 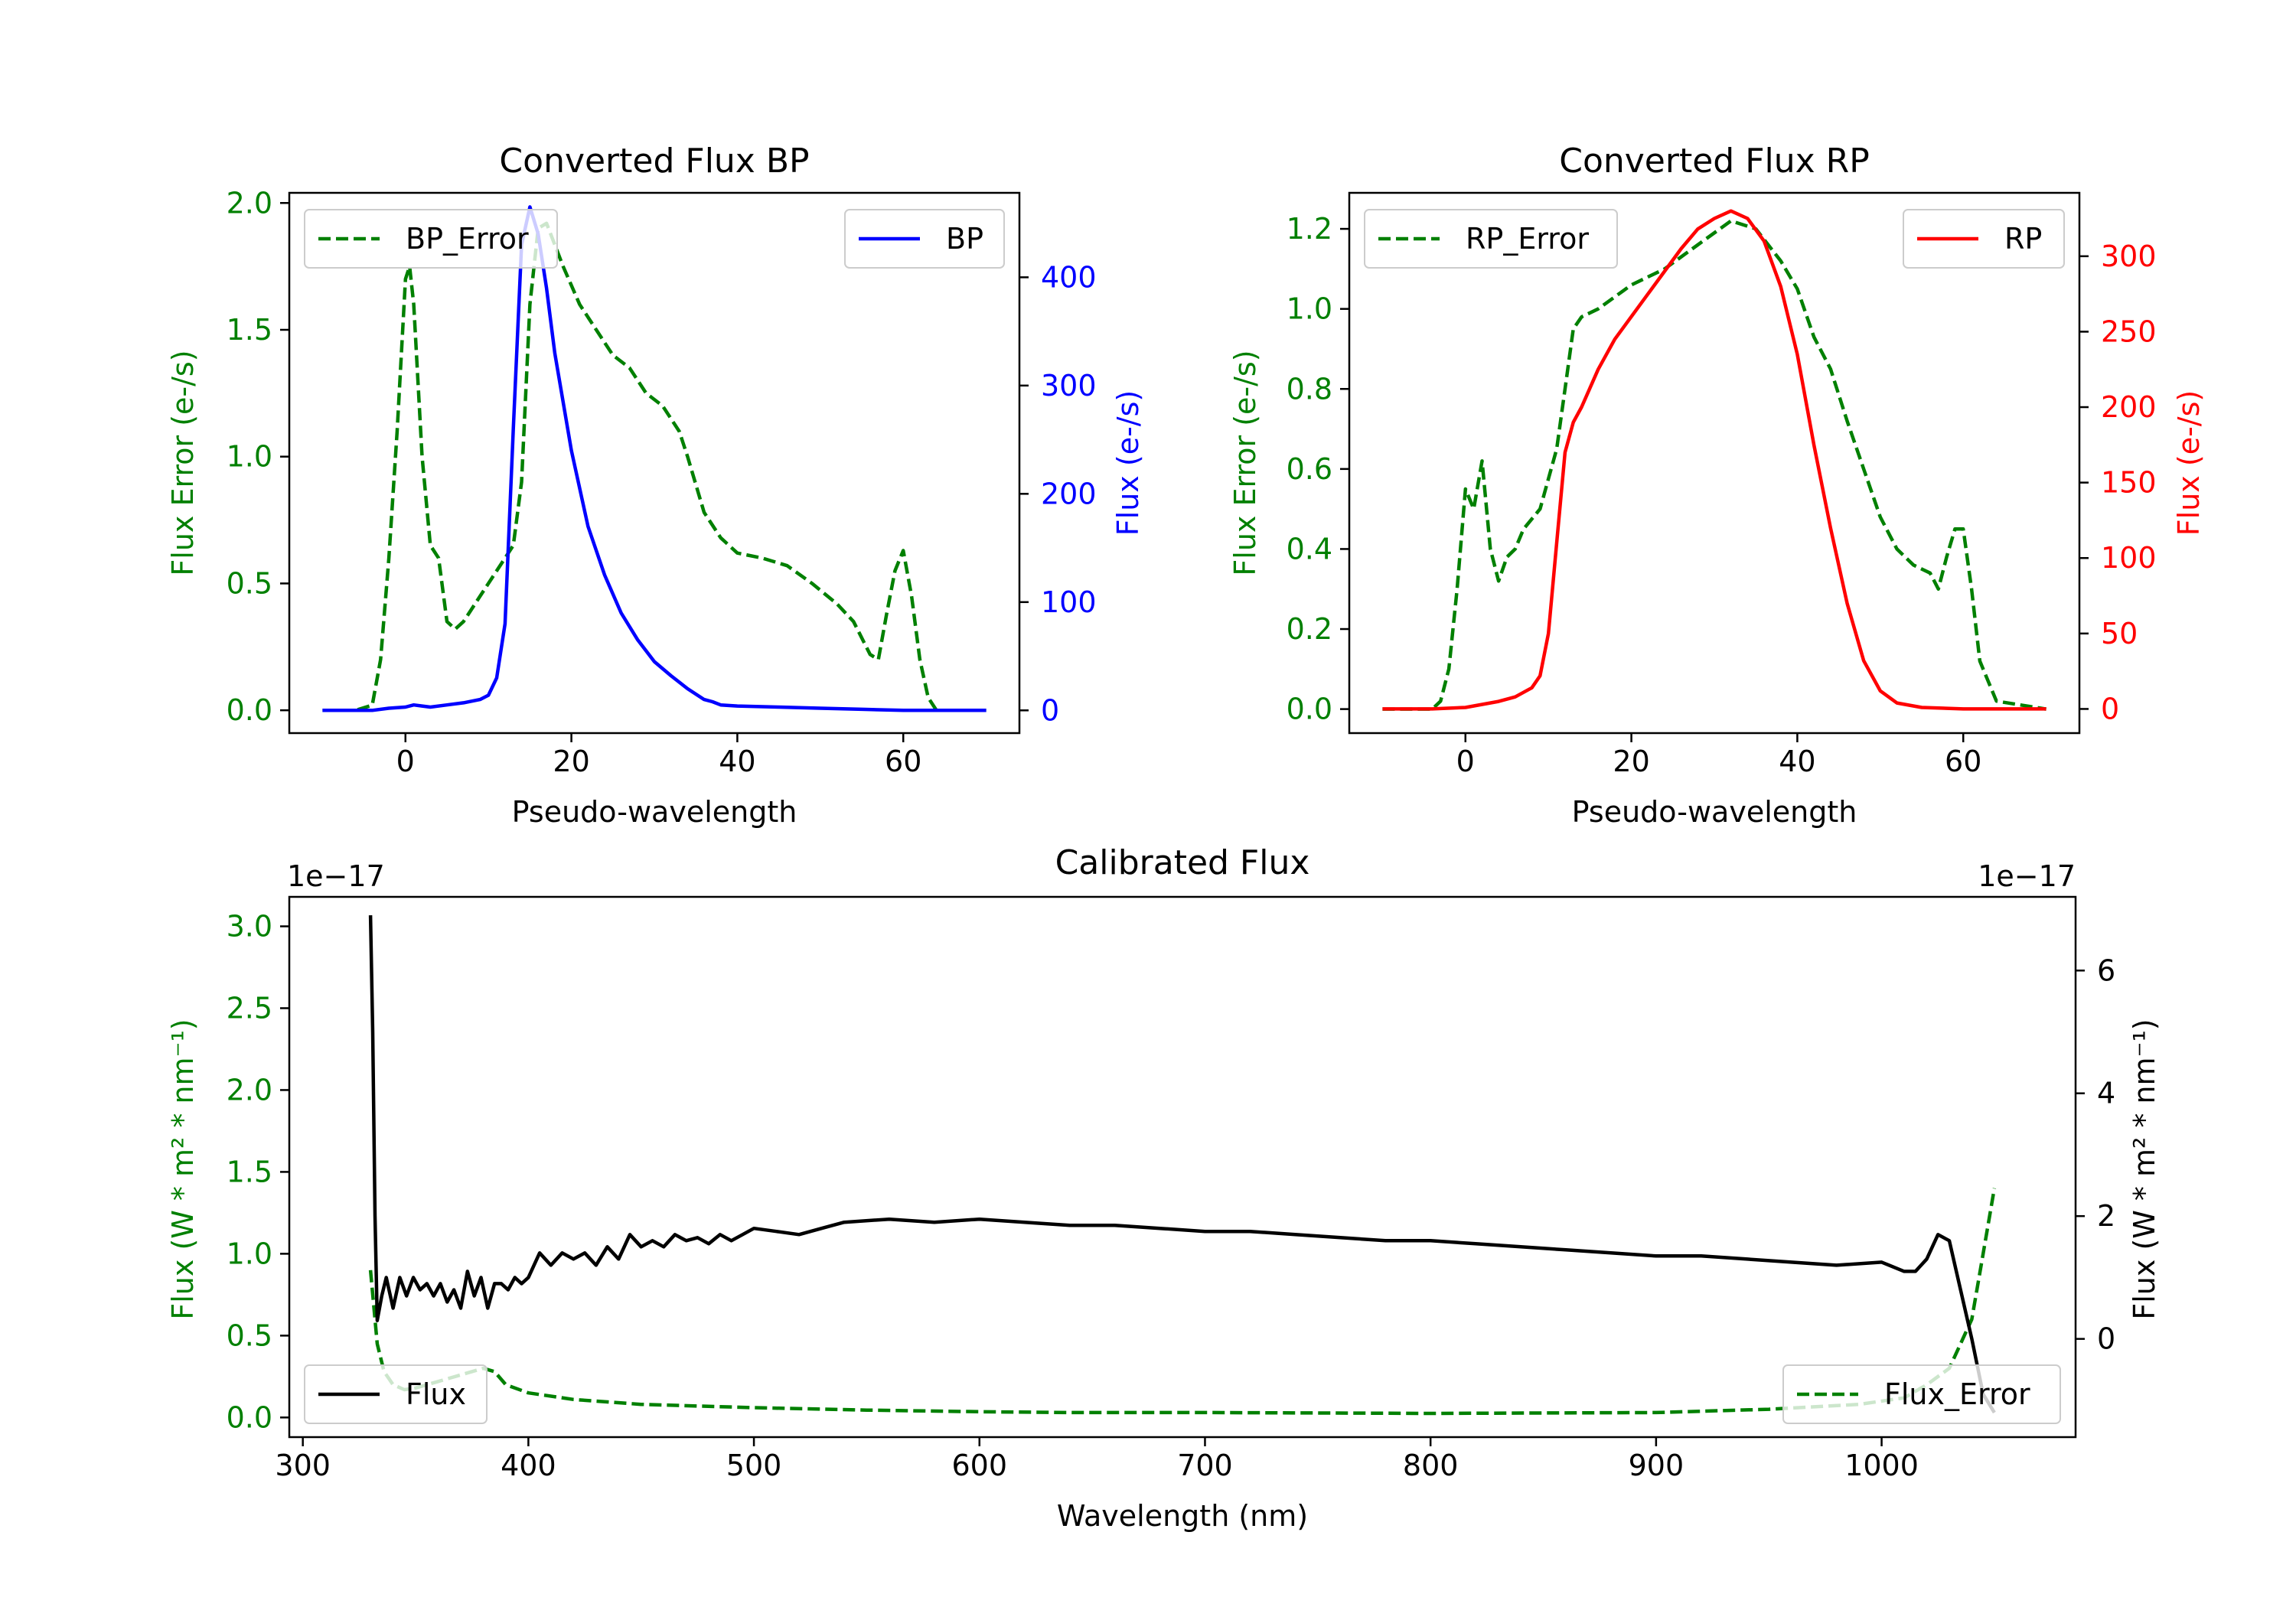 I want to click on rp-left-tick-label: 1.2, so click(x=1309, y=229).